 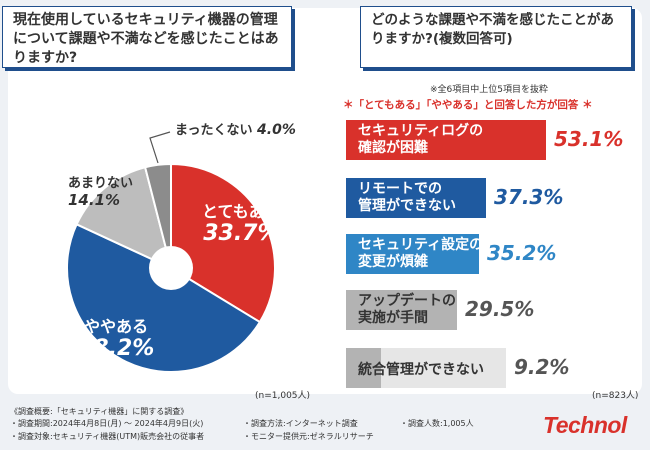 What do you see at coordinates (308, 436) in the screenshot?
I see `footer-monitor: ・モニター提供元:ゼネラルリサーチ` at bounding box center [308, 436].